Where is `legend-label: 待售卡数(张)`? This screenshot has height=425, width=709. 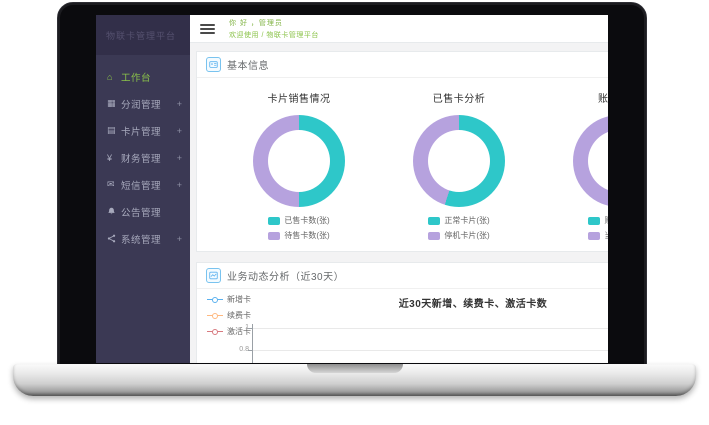
legend-label: 待售卡数(张) is located at coordinates (307, 235).